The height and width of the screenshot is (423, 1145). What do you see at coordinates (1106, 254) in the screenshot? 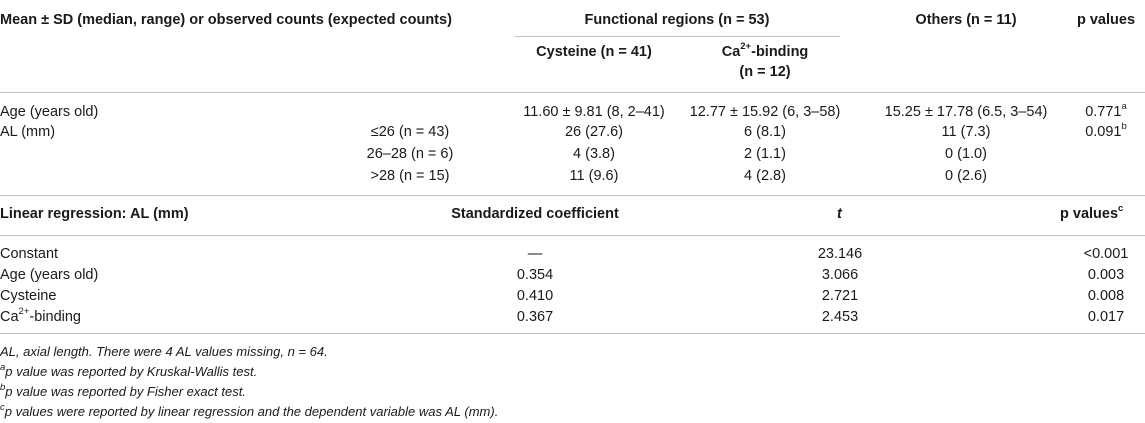
I see `reg-row-constant-p: <0.001` at bounding box center [1106, 254].